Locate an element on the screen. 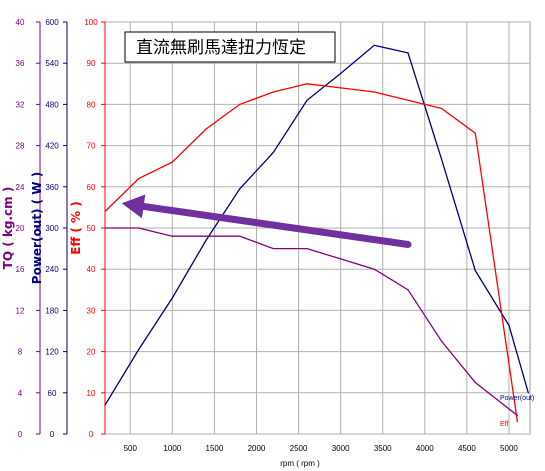 This screenshot has height=471, width=545. eff-tick-label: 50 is located at coordinates (91, 228).